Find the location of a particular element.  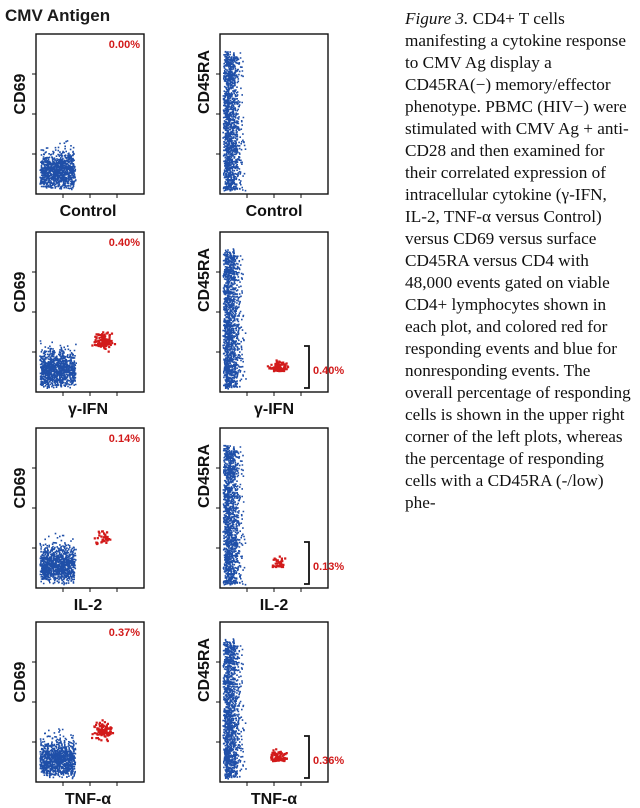

figure-title: CMV Antigen is located at coordinates (58, 15).